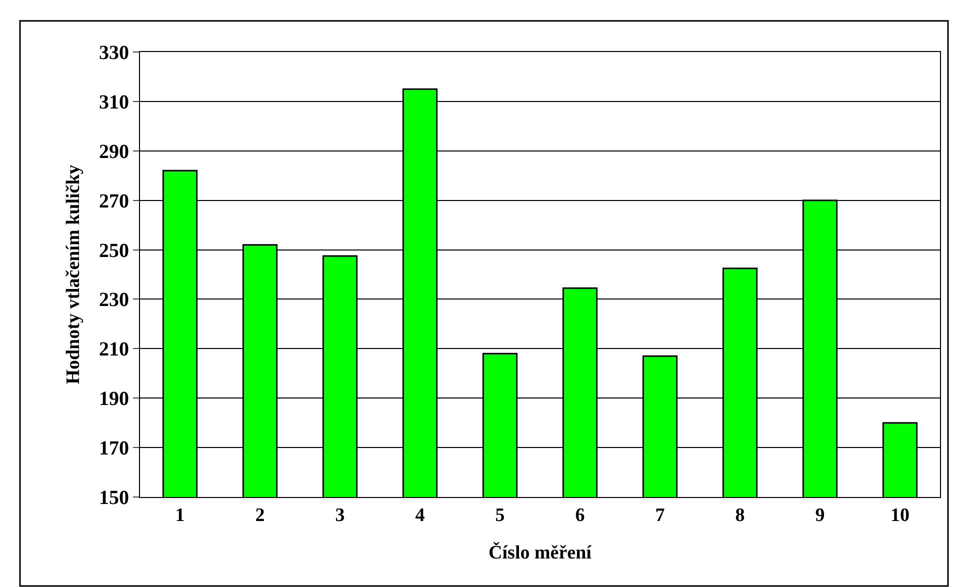 This screenshot has width=958, height=587. Describe the element at coordinates (114, 102) in the screenshot. I see `y-tick-label: 310` at that location.